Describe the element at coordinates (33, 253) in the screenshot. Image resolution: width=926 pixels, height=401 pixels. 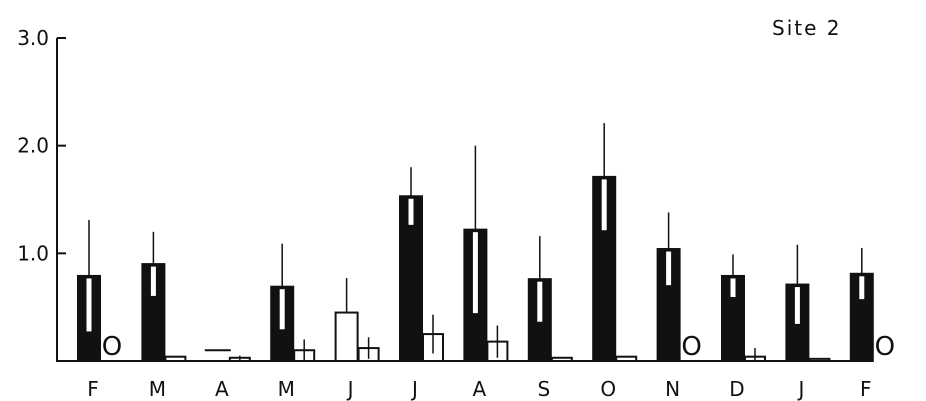
I see `y-tick-label: 1.0` at that location.